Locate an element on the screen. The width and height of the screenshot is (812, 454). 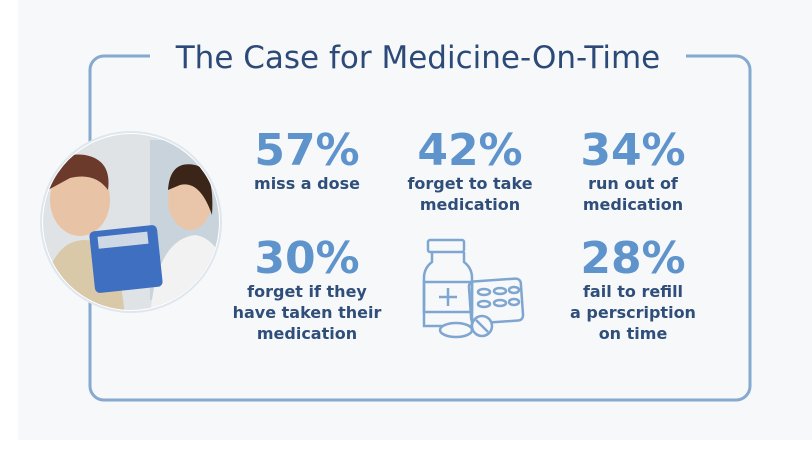
title: The Case for Medicine-On-Time is located at coordinates (418, 58).